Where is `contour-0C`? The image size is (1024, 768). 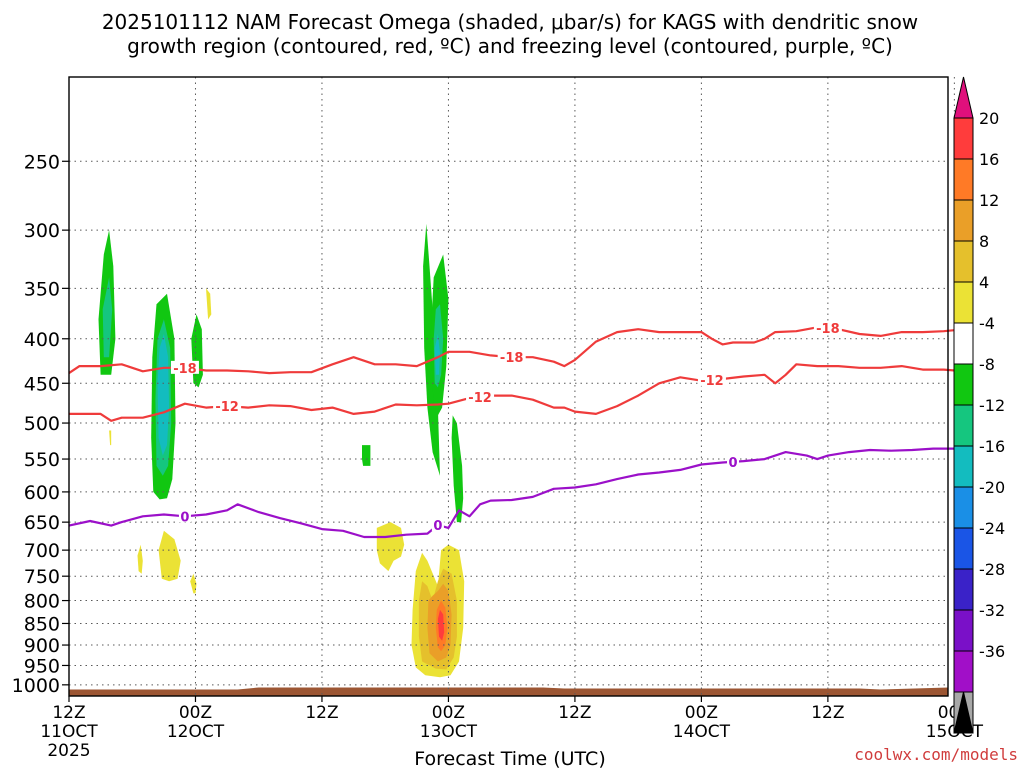
contour-0C is located at coordinates (517, 492).